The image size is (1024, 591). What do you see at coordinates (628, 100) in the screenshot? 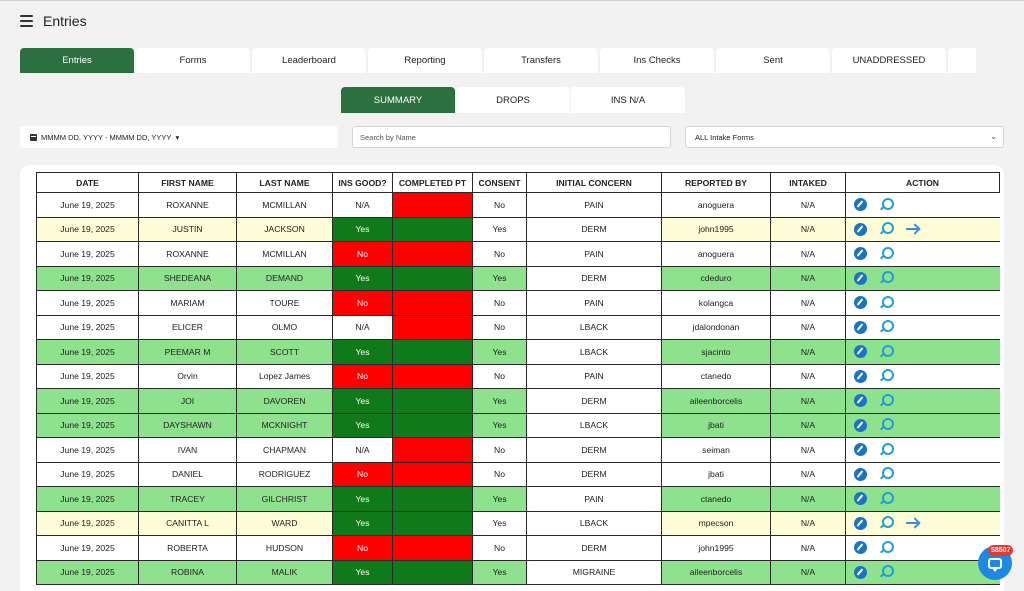
I see `subtab-ins-n-a: INS N/A` at bounding box center [628, 100].